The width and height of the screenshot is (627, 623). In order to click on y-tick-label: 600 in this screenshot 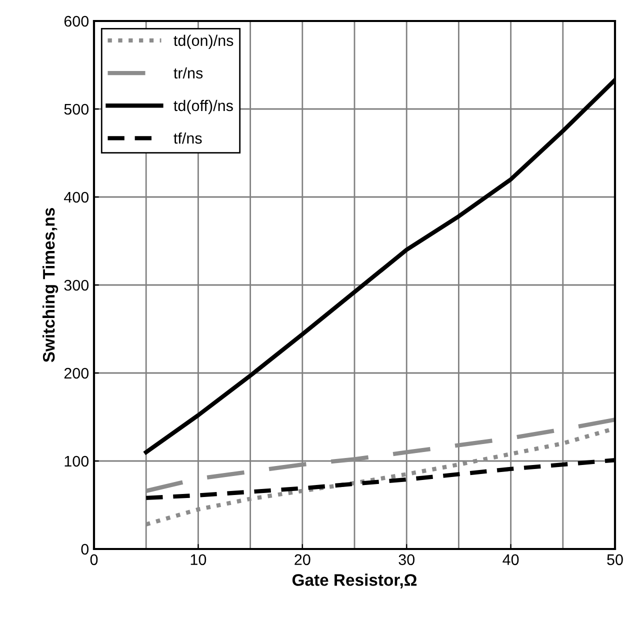, I will do `click(76, 21)`.